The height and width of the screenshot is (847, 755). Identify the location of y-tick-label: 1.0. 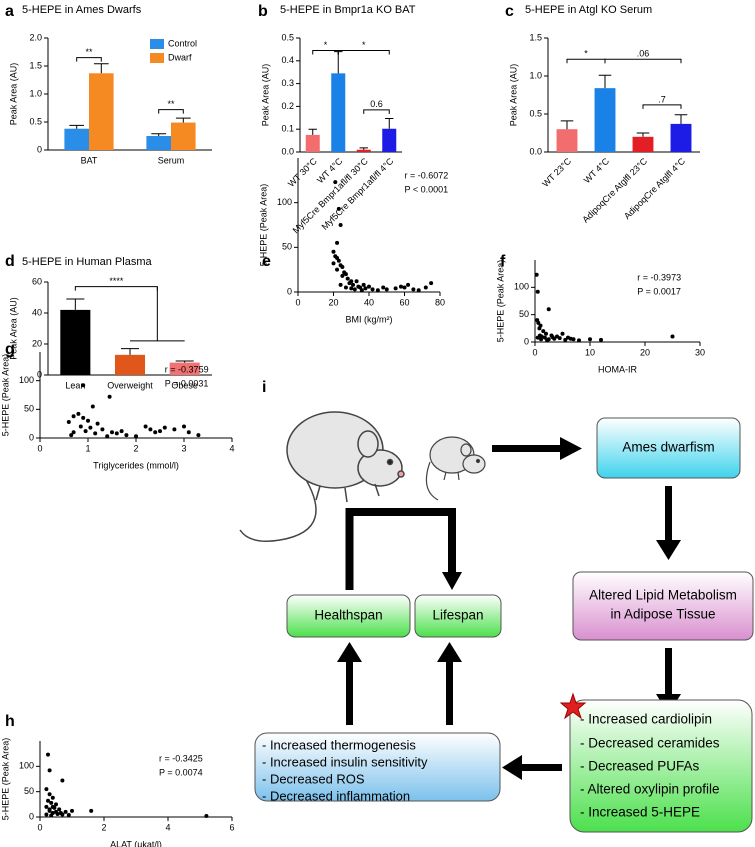
(35, 93).